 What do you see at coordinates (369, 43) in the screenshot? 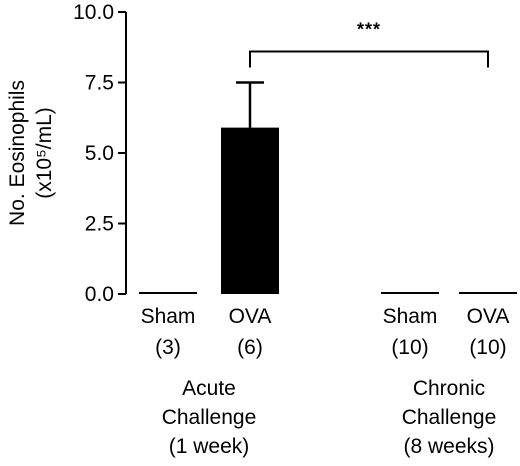
I see `significance-bracket: ***` at bounding box center [369, 43].